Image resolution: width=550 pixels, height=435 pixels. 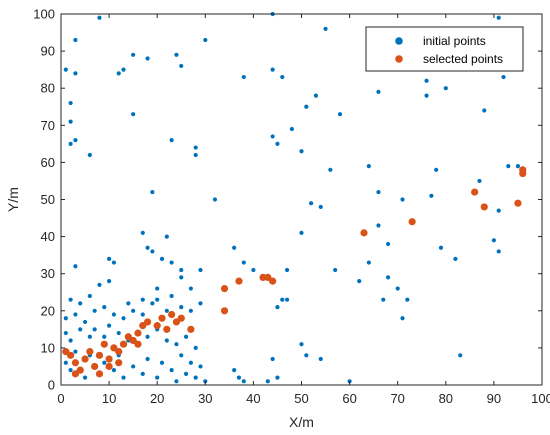 What do you see at coordinates (48, 347) in the screenshot?
I see `y-tick-label: 10` at bounding box center [48, 347].